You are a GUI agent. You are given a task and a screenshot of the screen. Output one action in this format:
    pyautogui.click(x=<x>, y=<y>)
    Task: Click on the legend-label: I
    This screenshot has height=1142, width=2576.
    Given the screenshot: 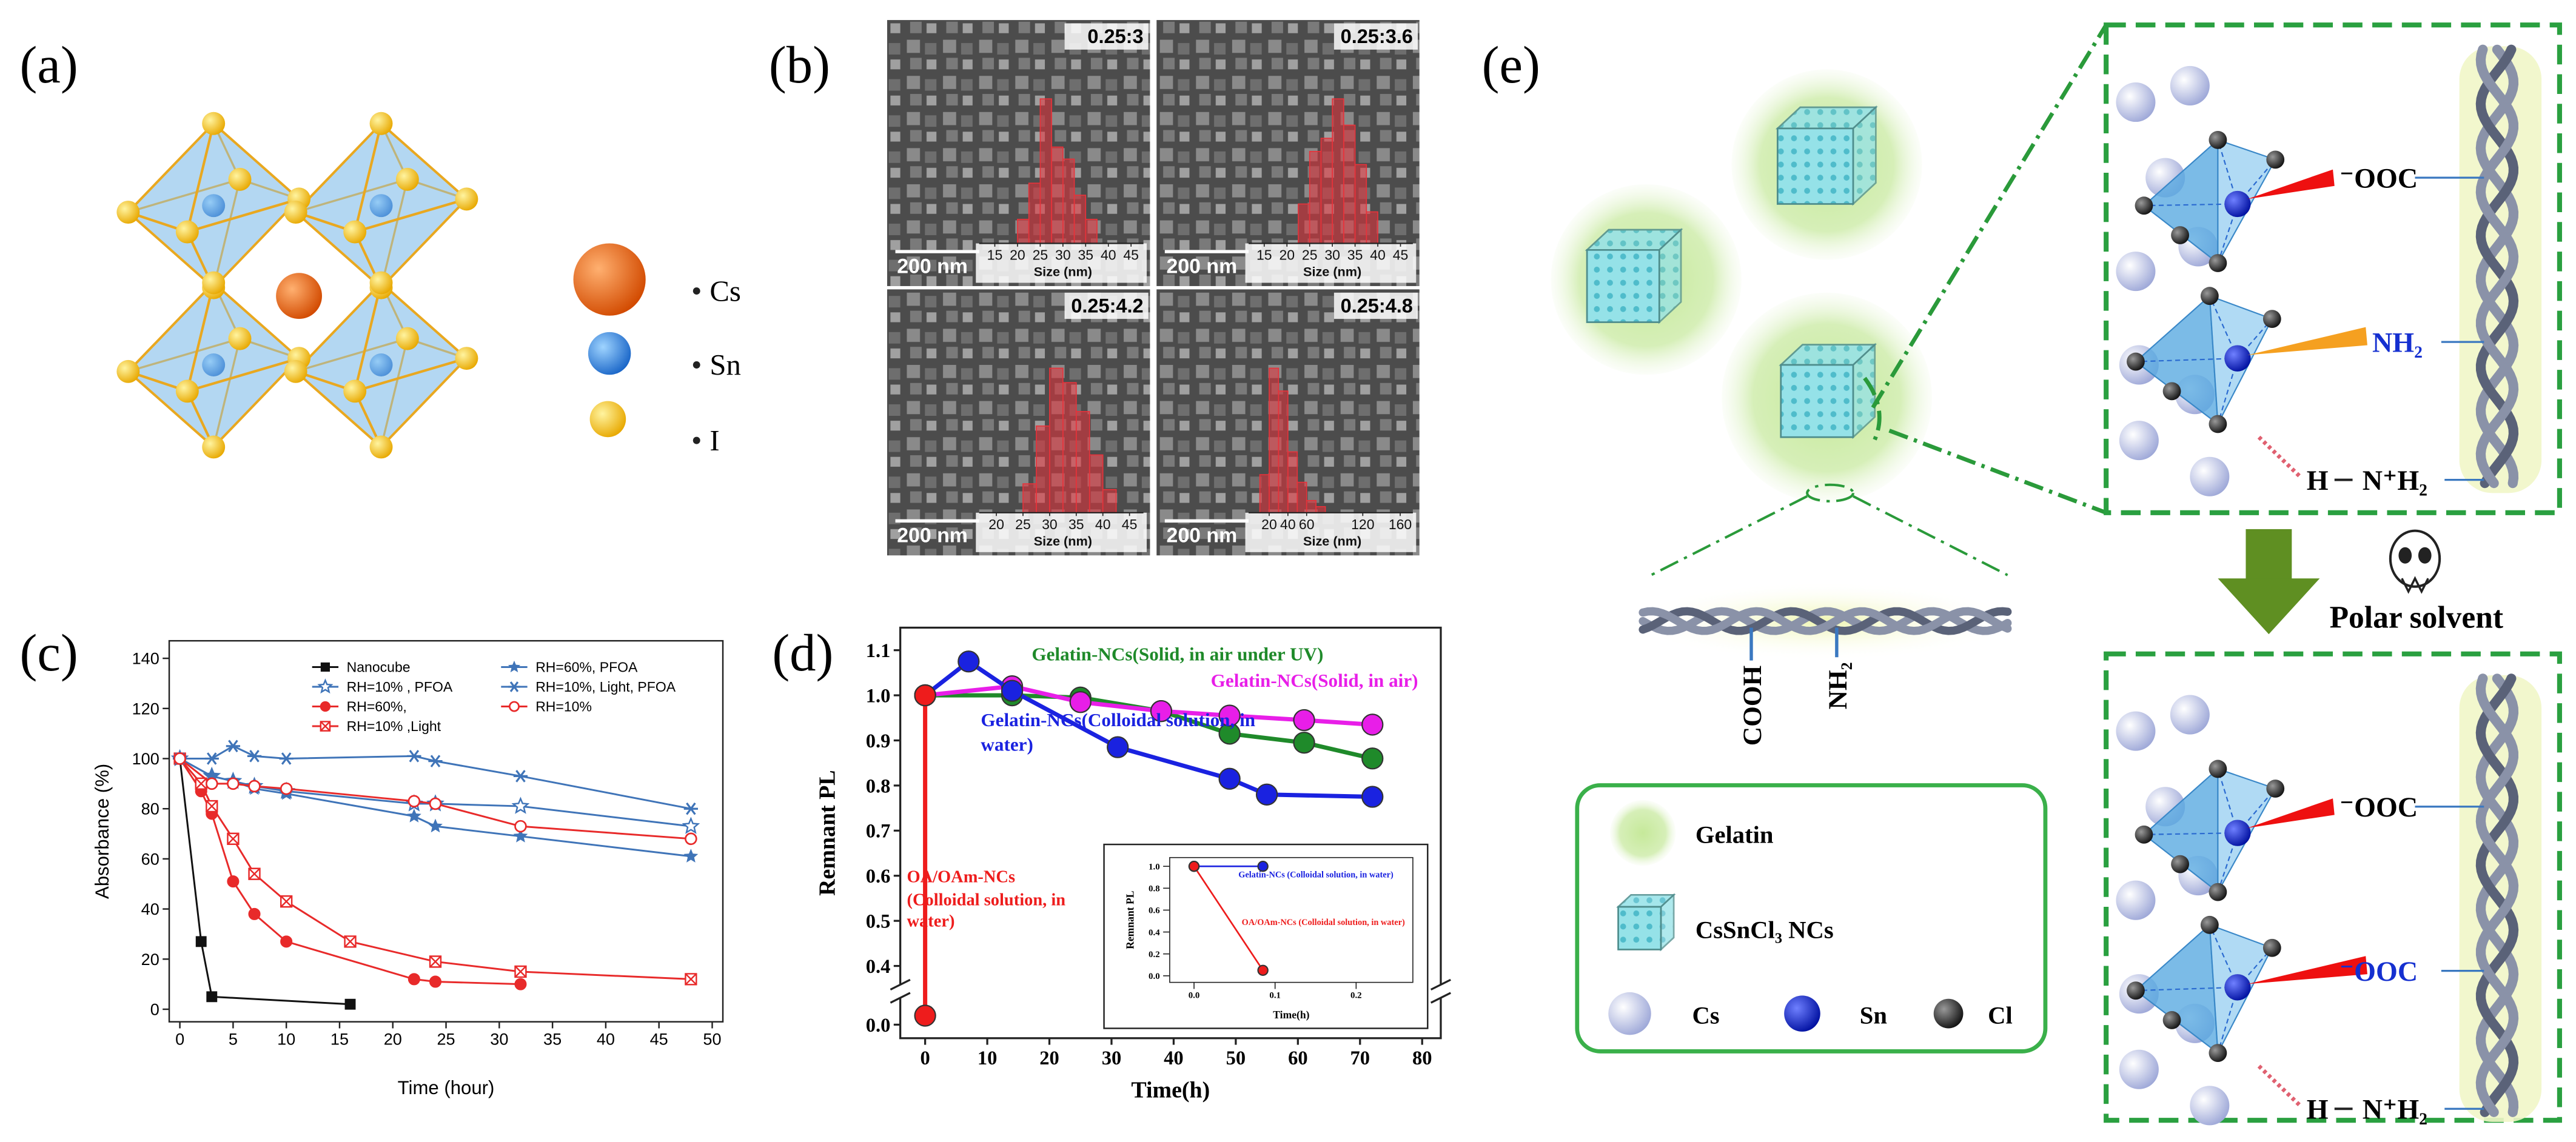 What is the action you would take?
    pyautogui.click(x=714, y=440)
    